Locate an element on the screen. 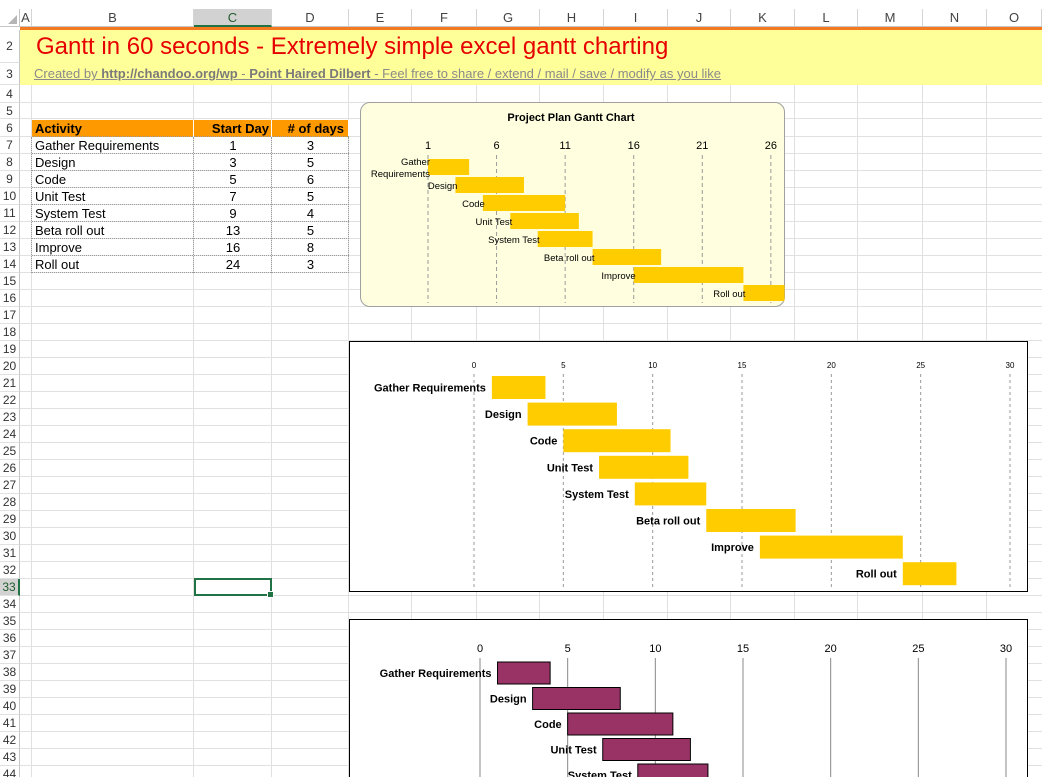 This screenshot has height=777, width=1042. table-cell-activity: Unit Test is located at coordinates (60, 196).